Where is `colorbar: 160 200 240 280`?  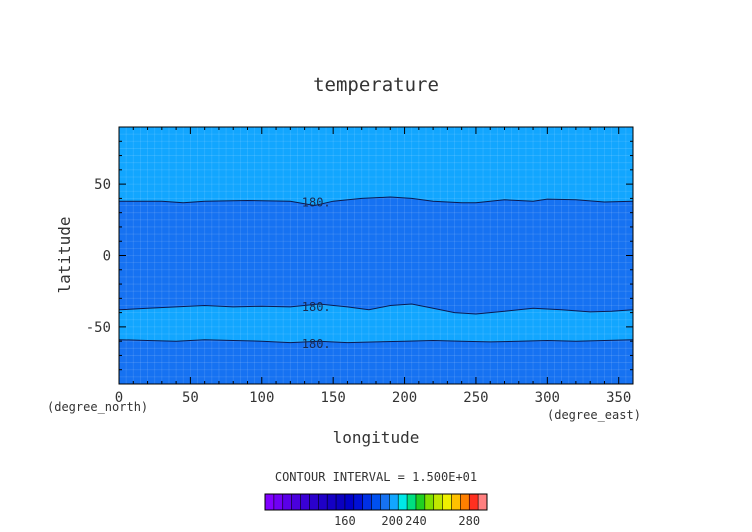 colorbar: 160 200 240 280 is located at coordinates (376, 510).